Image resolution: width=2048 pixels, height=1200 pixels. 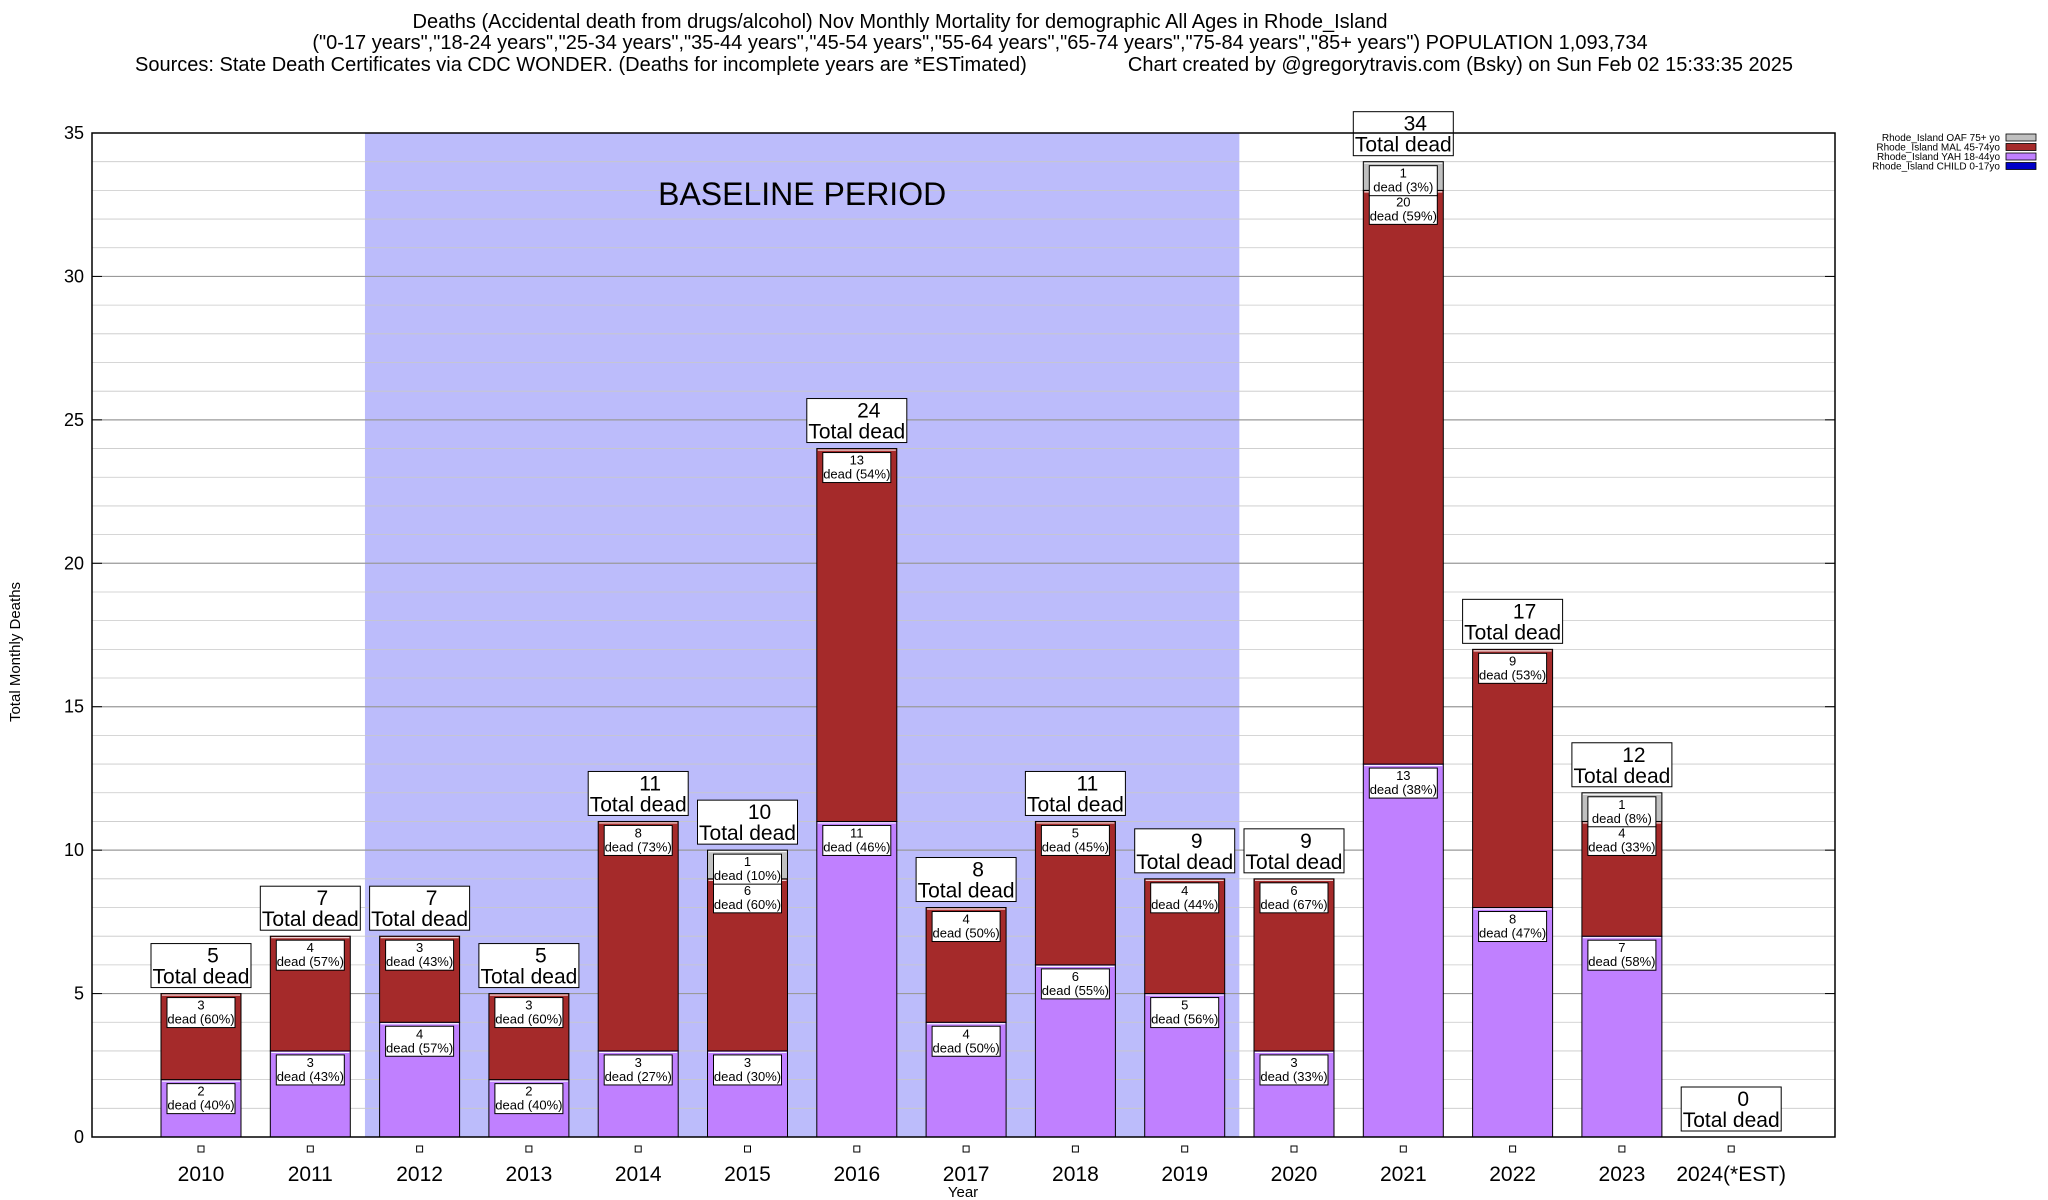 What do you see at coordinates (1197, 841) in the screenshot?
I see `total-count-label: 9` at bounding box center [1197, 841].